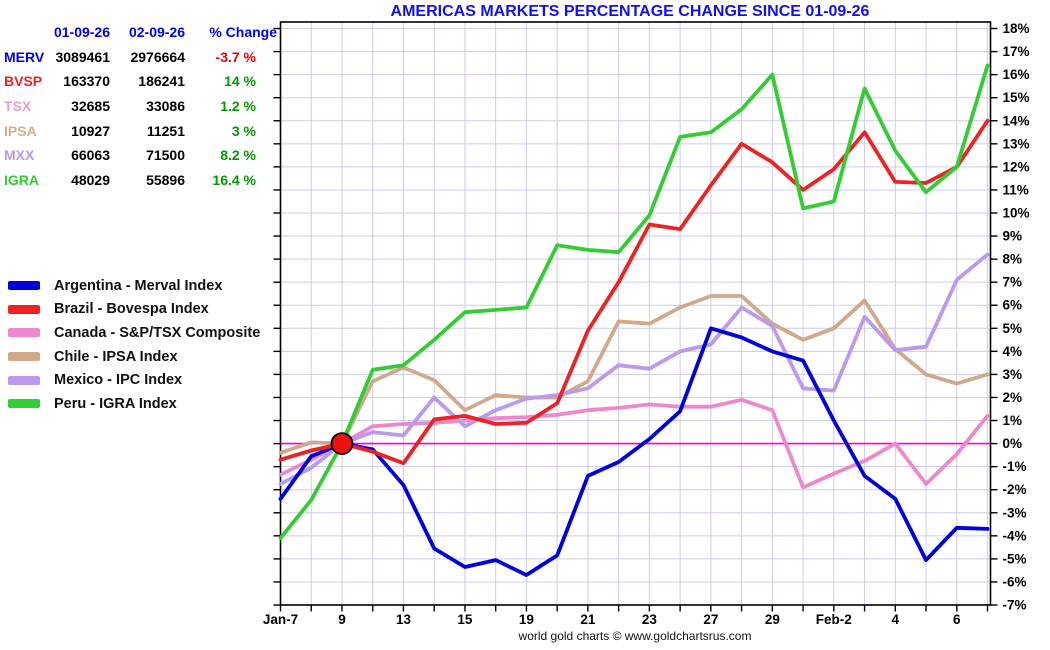 Image resolution: width=1050 pixels, height=650 pixels. Describe the element at coordinates (165, 155) in the screenshot. I see `table-cell-end-value: 71500` at that location.